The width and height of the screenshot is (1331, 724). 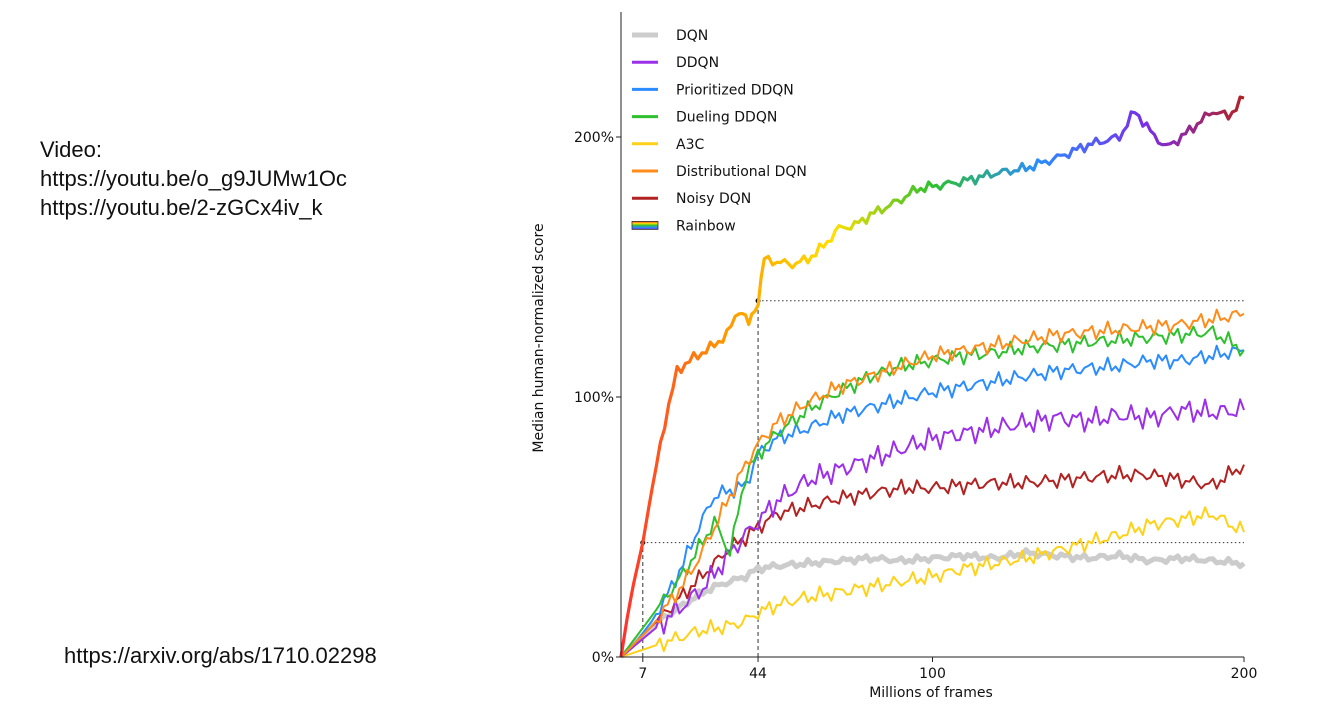 What do you see at coordinates (539, 337) in the screenshot?
I see `y-axis-label: Median human-normalized score` at bounding box center [539, 337].